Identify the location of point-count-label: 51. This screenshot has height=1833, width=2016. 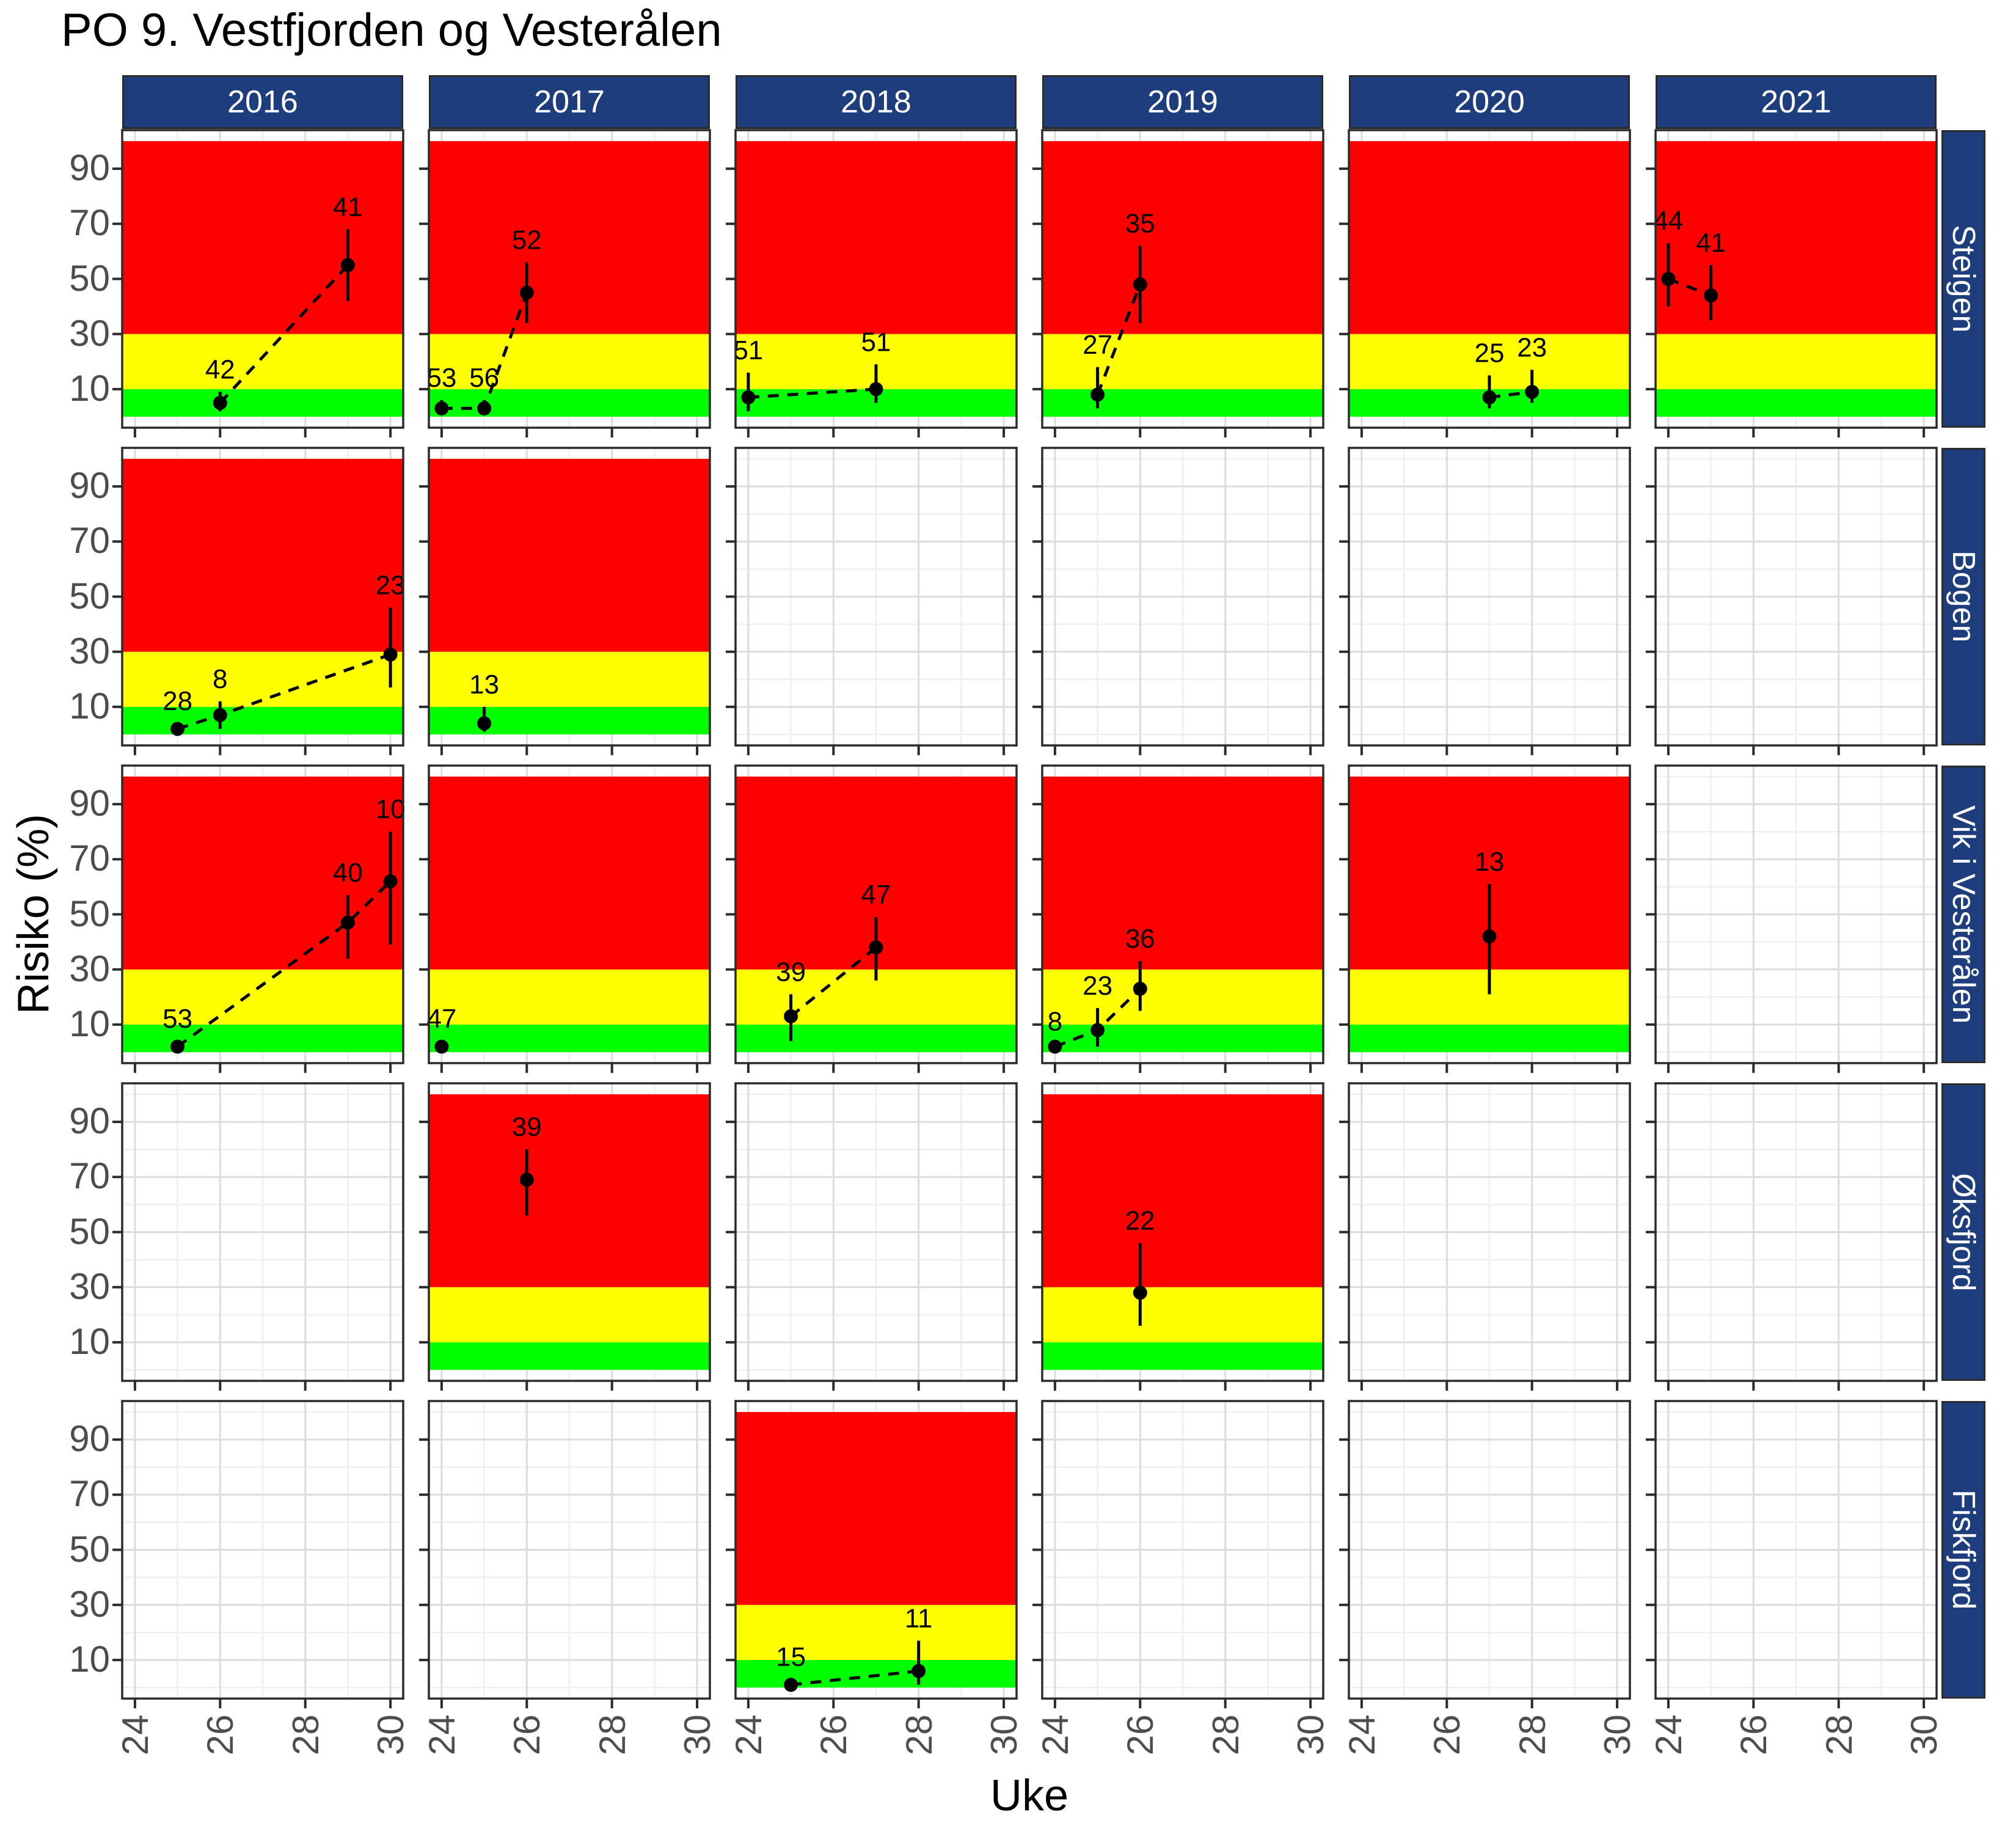
(876, 342).